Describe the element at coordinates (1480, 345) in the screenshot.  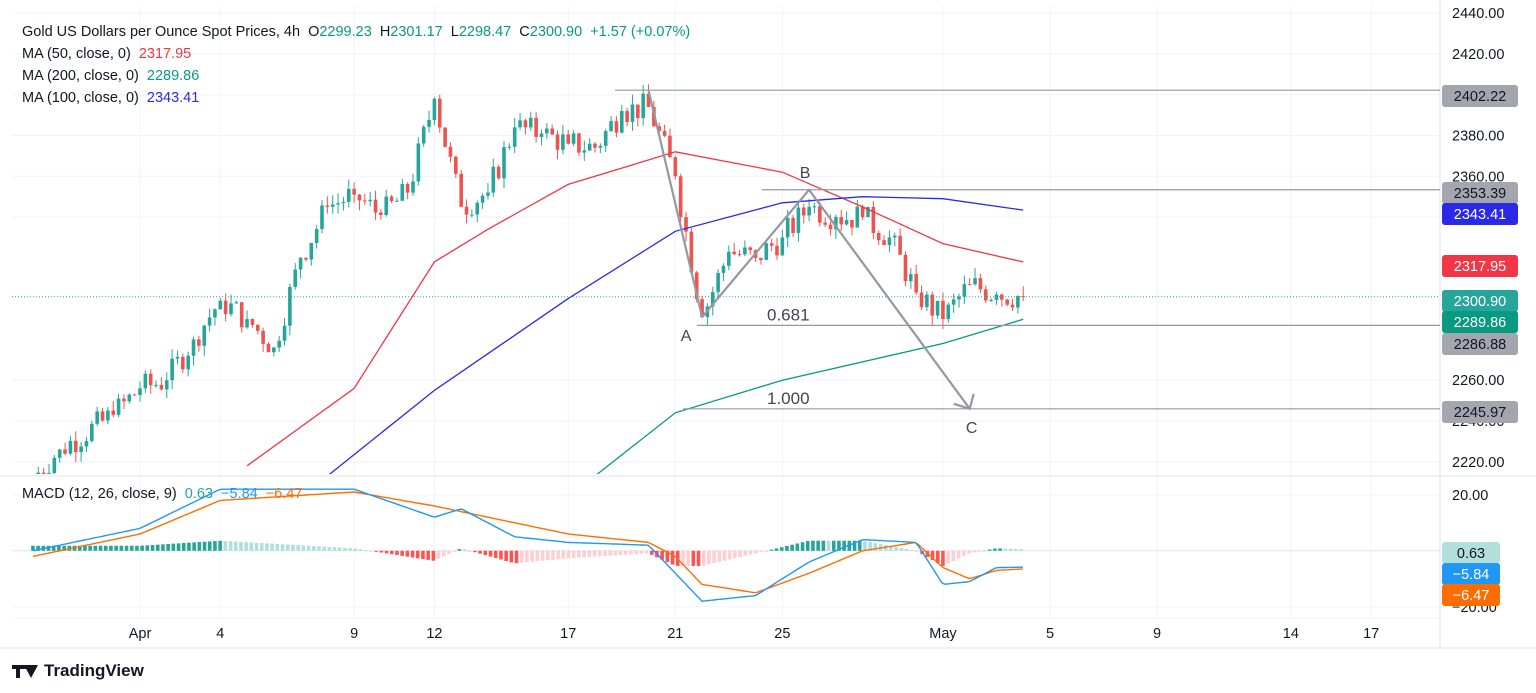
I see `price-label-text: 2286.88` at that location.